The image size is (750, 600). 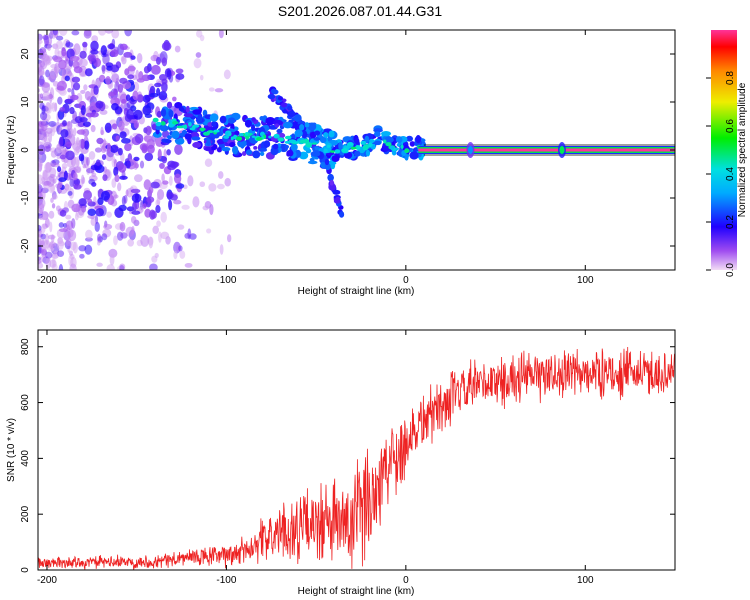 I want to click on spectrogram-y-tick-label: 10, so click(x=25, y=102).